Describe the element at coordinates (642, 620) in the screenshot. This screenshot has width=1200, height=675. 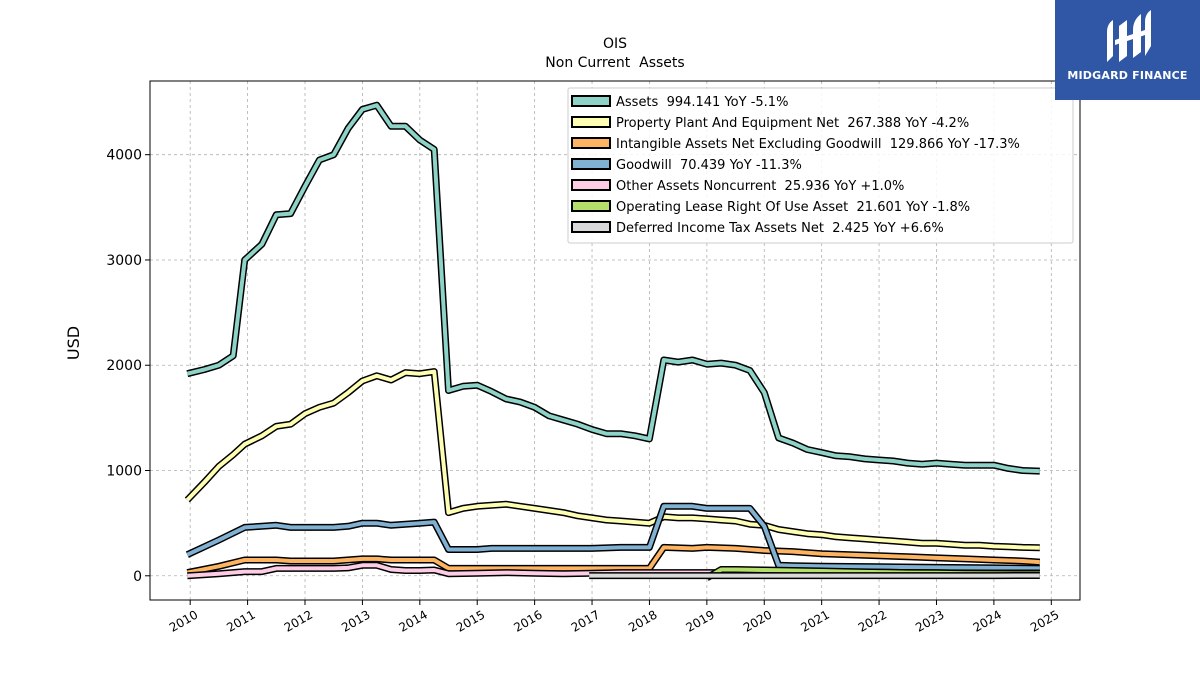
I see `x-tick-label: 2018` at that location.